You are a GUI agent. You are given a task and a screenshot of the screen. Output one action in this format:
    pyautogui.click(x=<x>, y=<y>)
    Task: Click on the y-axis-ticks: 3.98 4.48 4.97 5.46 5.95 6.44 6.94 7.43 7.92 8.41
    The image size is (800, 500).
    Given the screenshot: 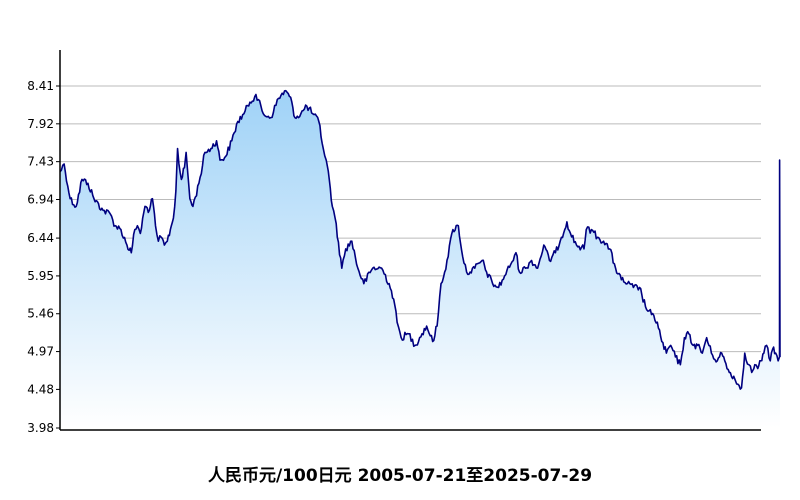 What is the action you would take?
    pyautogui.click(x=43, y=257)
    